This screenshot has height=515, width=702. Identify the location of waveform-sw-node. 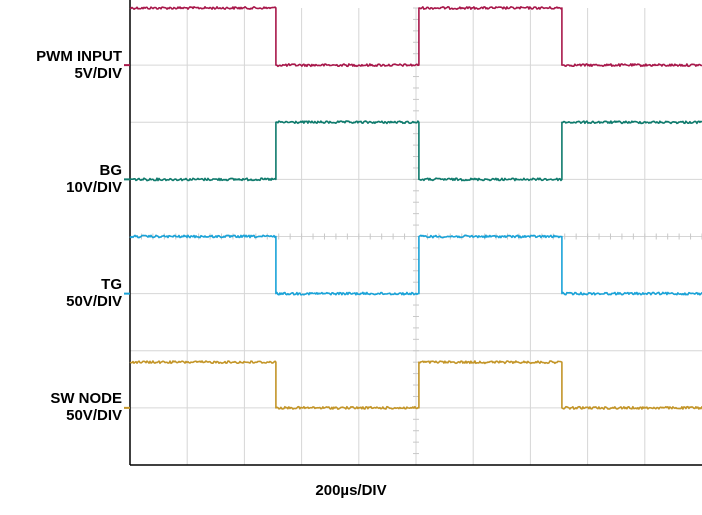
(415, 385).